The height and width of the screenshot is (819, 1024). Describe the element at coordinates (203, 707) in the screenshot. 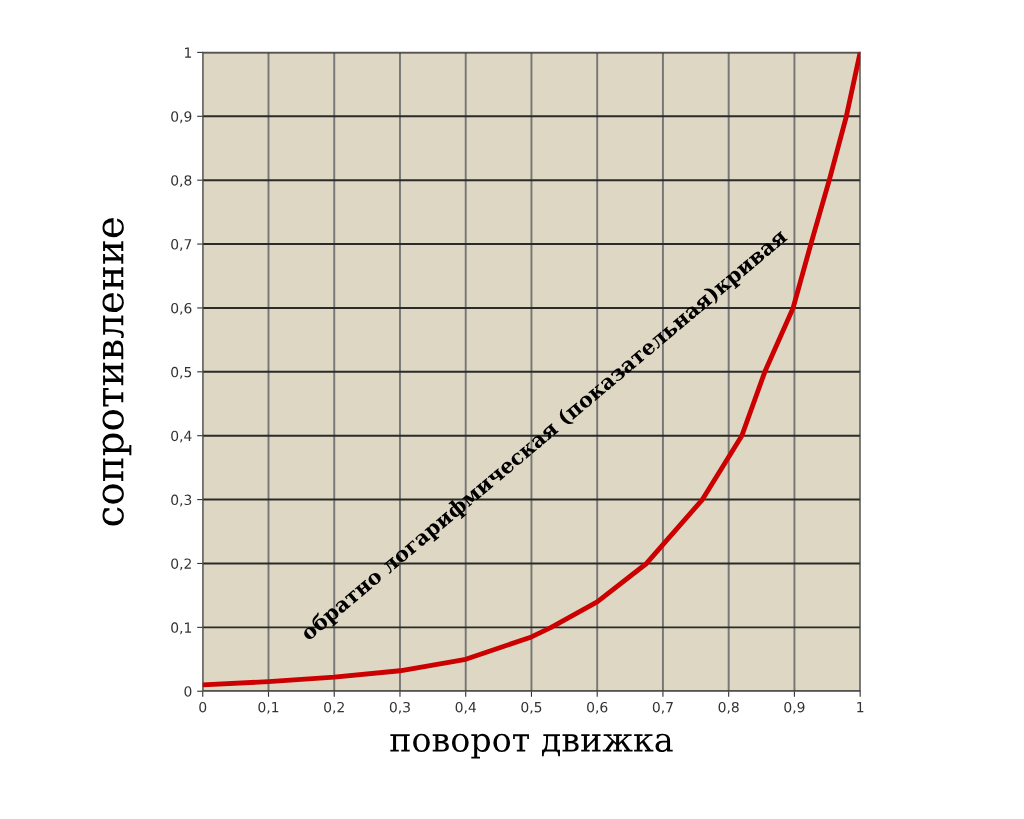

I see `x-tick-label: 0` at that location.